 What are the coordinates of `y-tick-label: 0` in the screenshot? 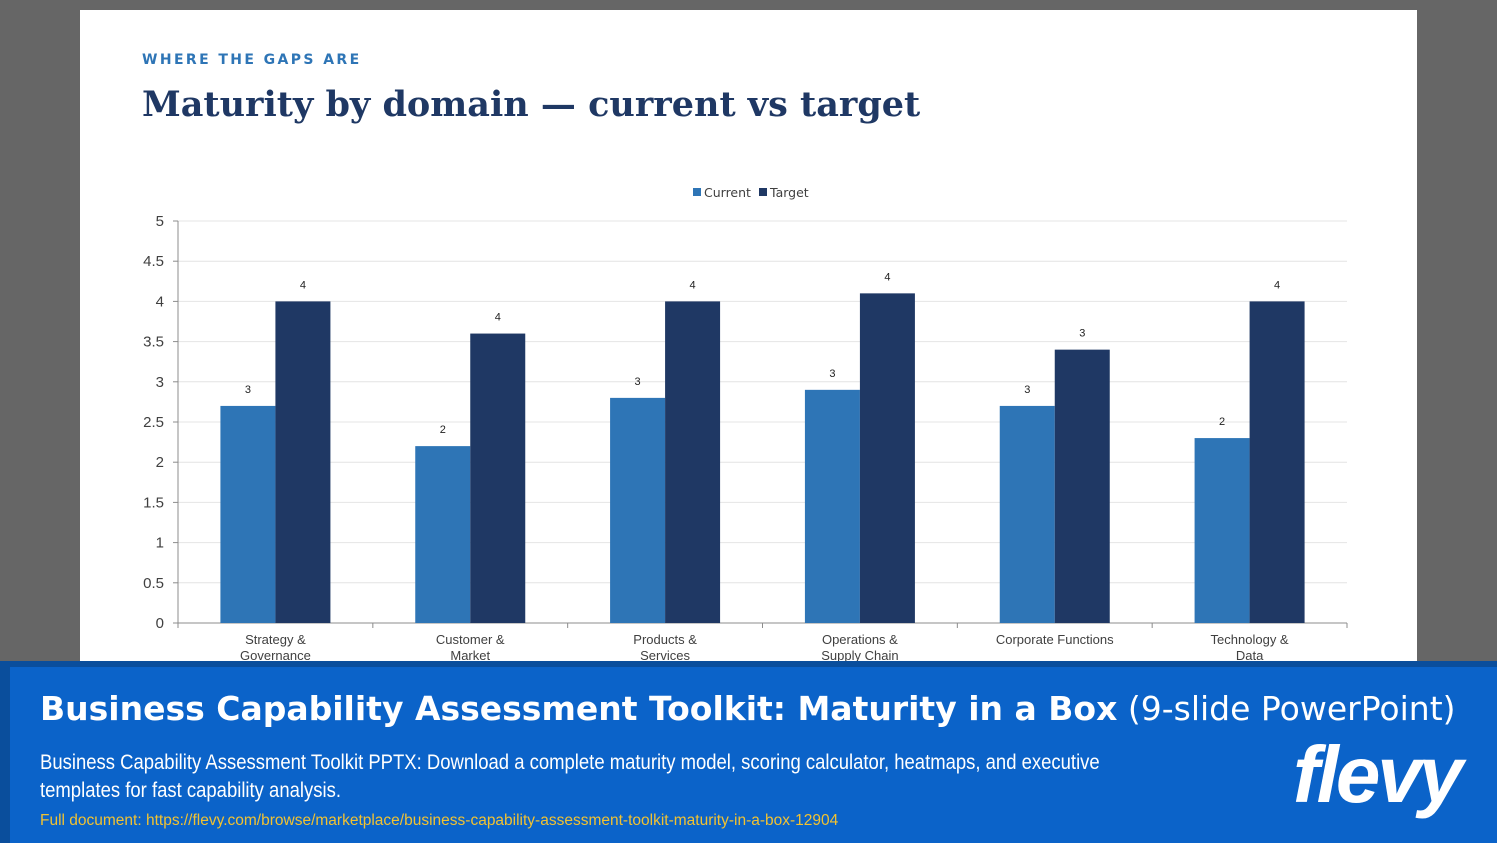 It's located at (160, 623).